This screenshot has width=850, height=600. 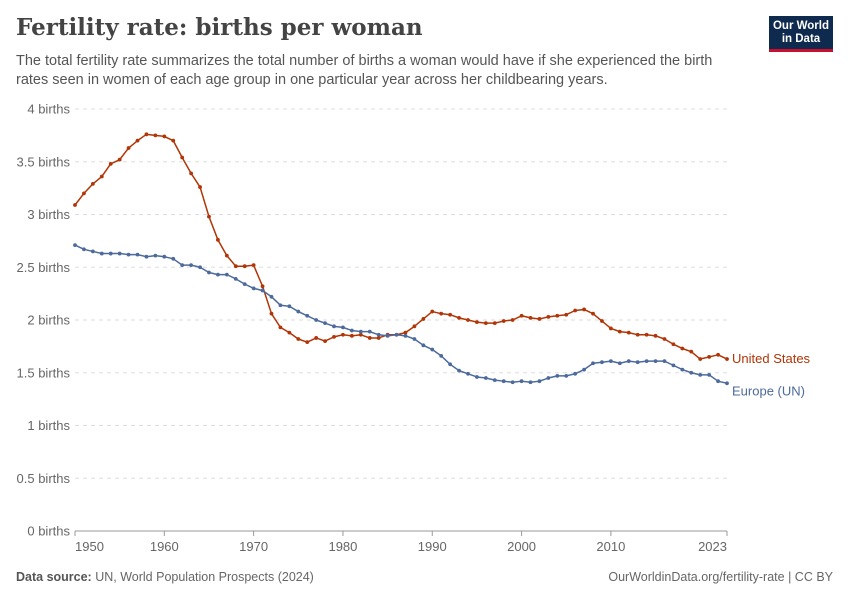 What do you see at coordinates (696, 577) in the screenshot?
I see `chart-link: OurWorldinData.org/fertility-rate` at bounding box center [696, 577].